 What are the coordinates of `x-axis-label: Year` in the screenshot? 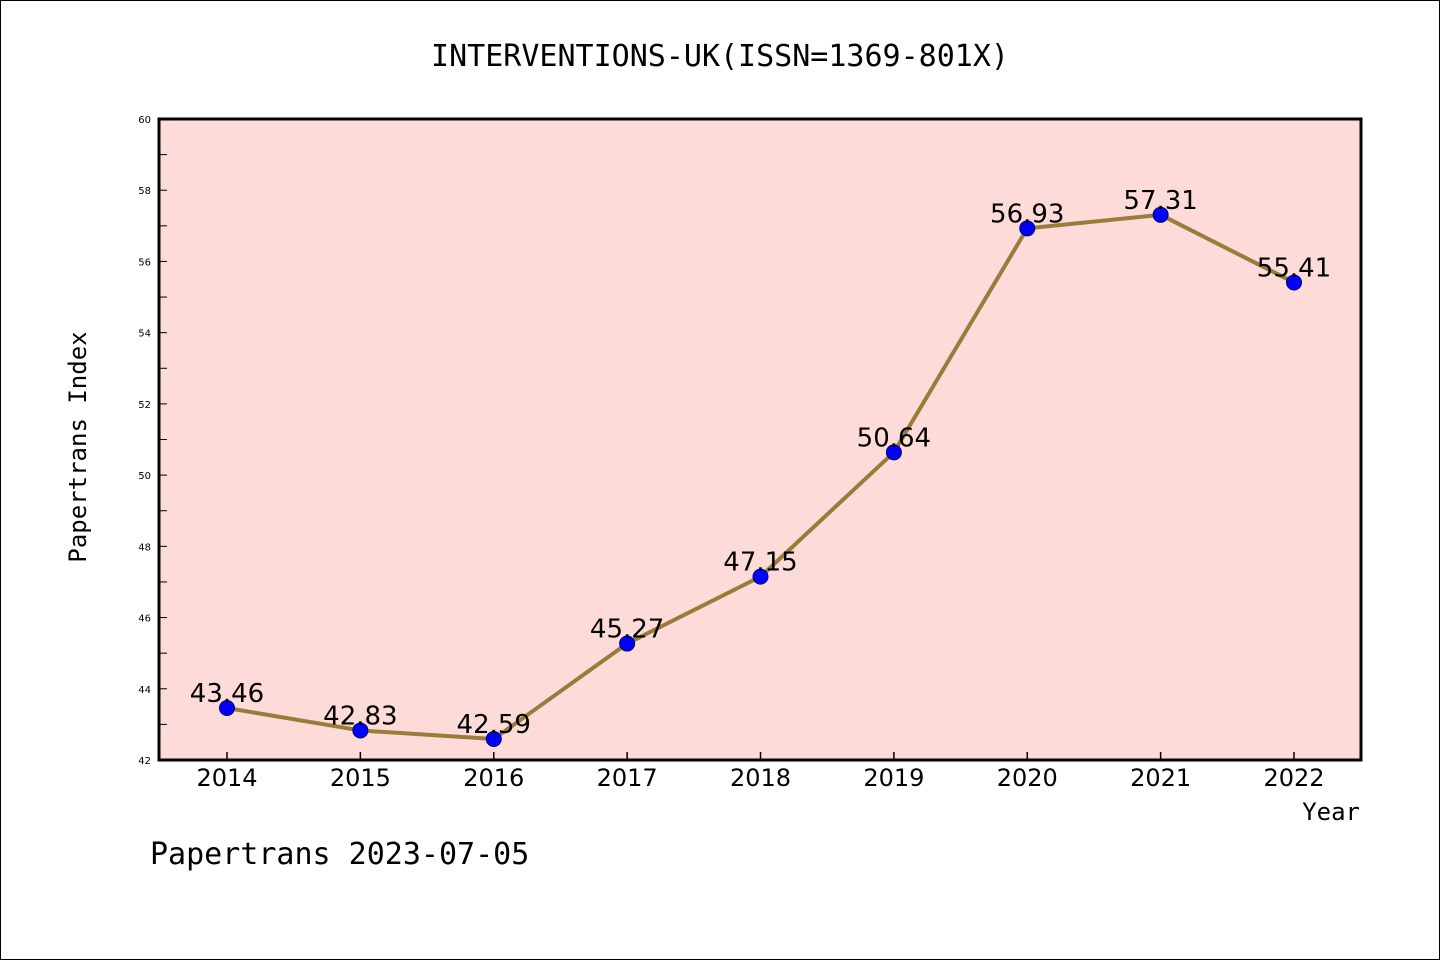 It's located at (1331, 812).